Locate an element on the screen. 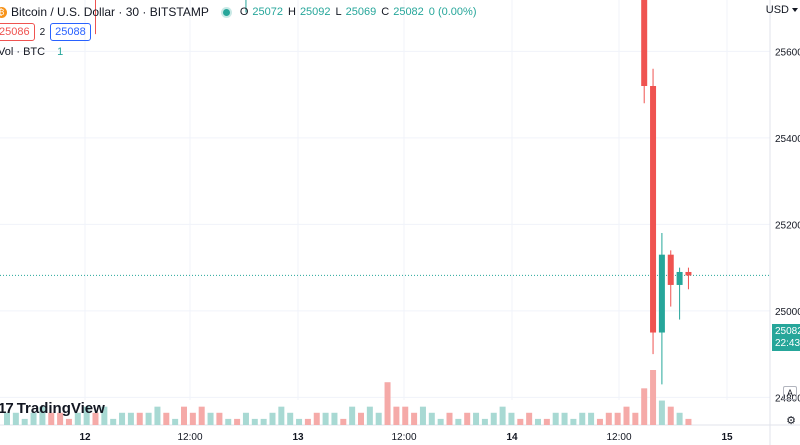 The image size is (800, 445). open-label: O is located at coordinates (244, 12).